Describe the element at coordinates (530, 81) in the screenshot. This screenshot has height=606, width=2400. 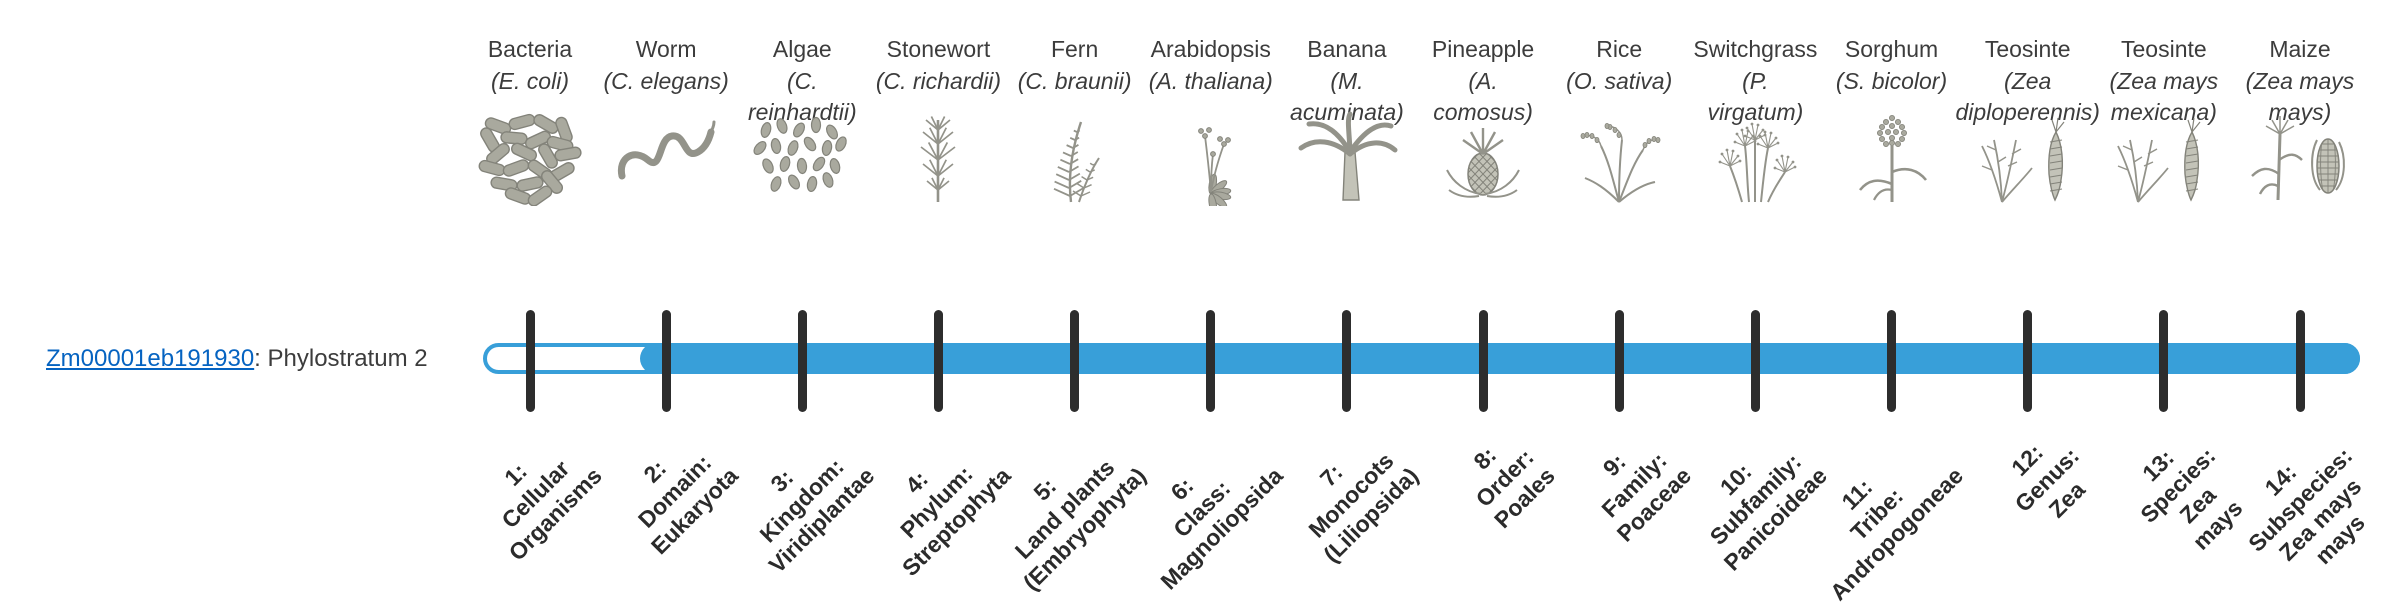
I see `organism-scientific-name: (E. coli)` at that location.